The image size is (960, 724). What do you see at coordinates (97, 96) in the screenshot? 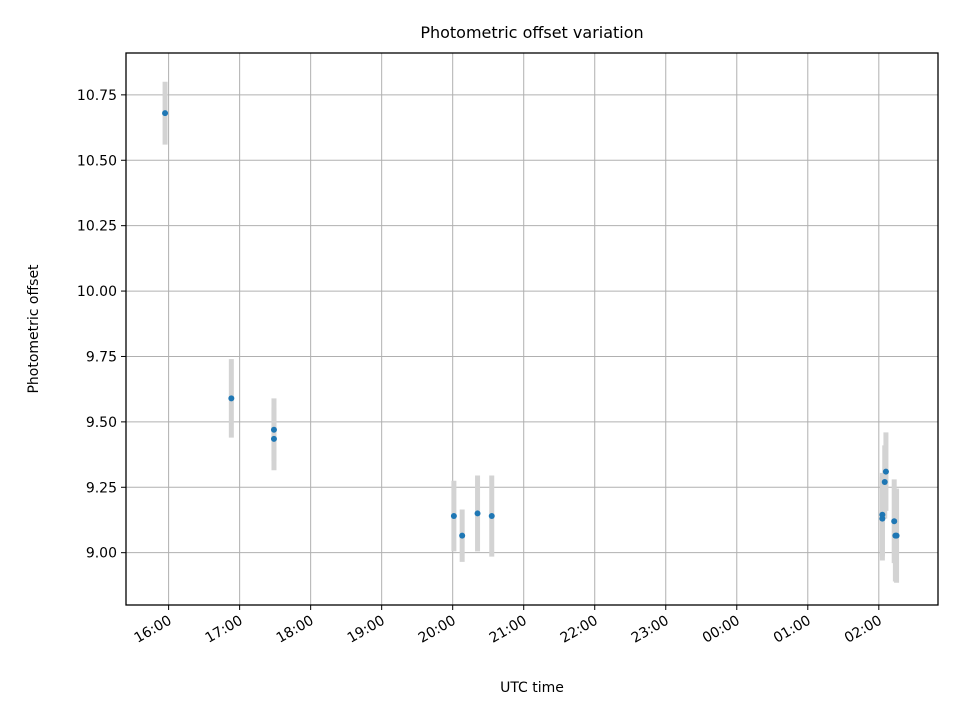
I see `y-tick-label: 10.75` at bounding box center [97, 96].